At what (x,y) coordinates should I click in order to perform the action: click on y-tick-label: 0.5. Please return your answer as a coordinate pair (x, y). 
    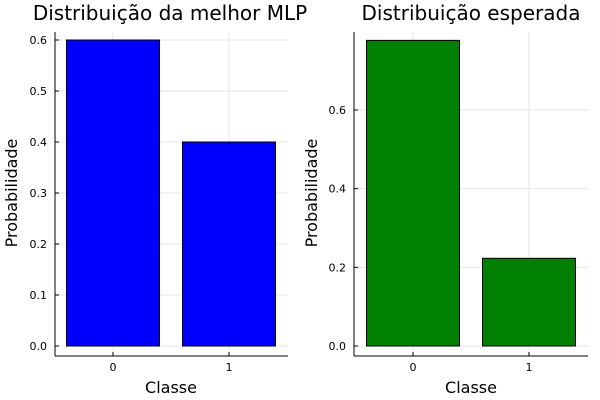
    Looking at the image, I should click on (39, 91).